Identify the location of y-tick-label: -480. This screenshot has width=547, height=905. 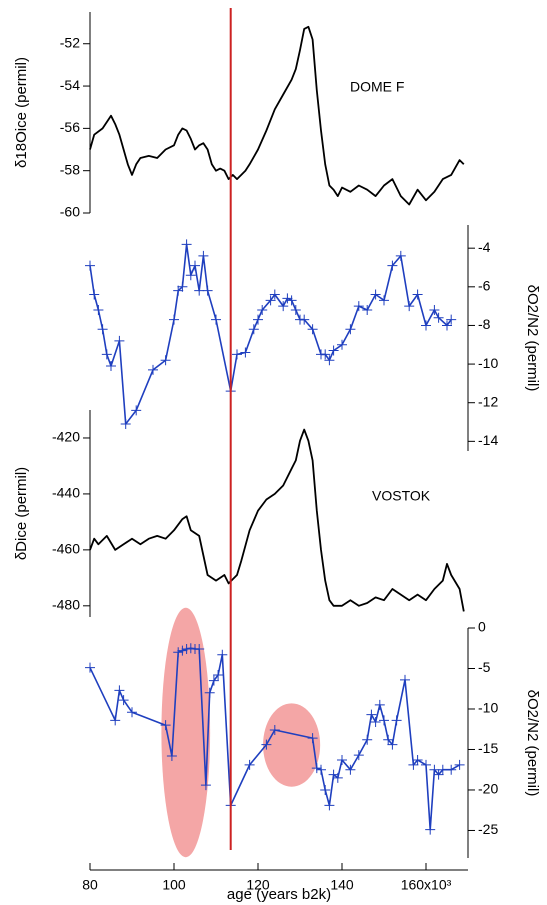
(66, 605).